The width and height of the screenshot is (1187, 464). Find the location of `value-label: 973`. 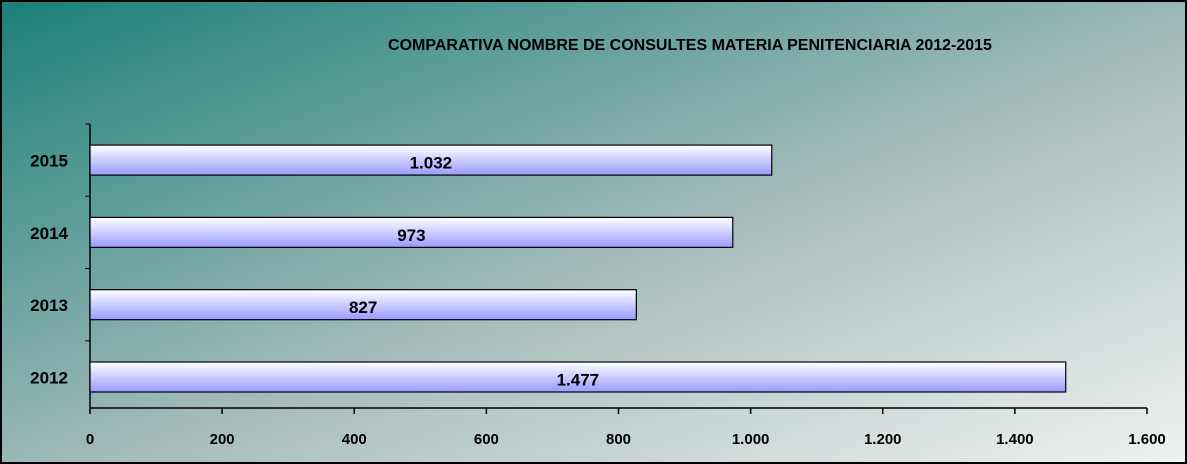

value-label: 973 is located at coordinates (411, 235).